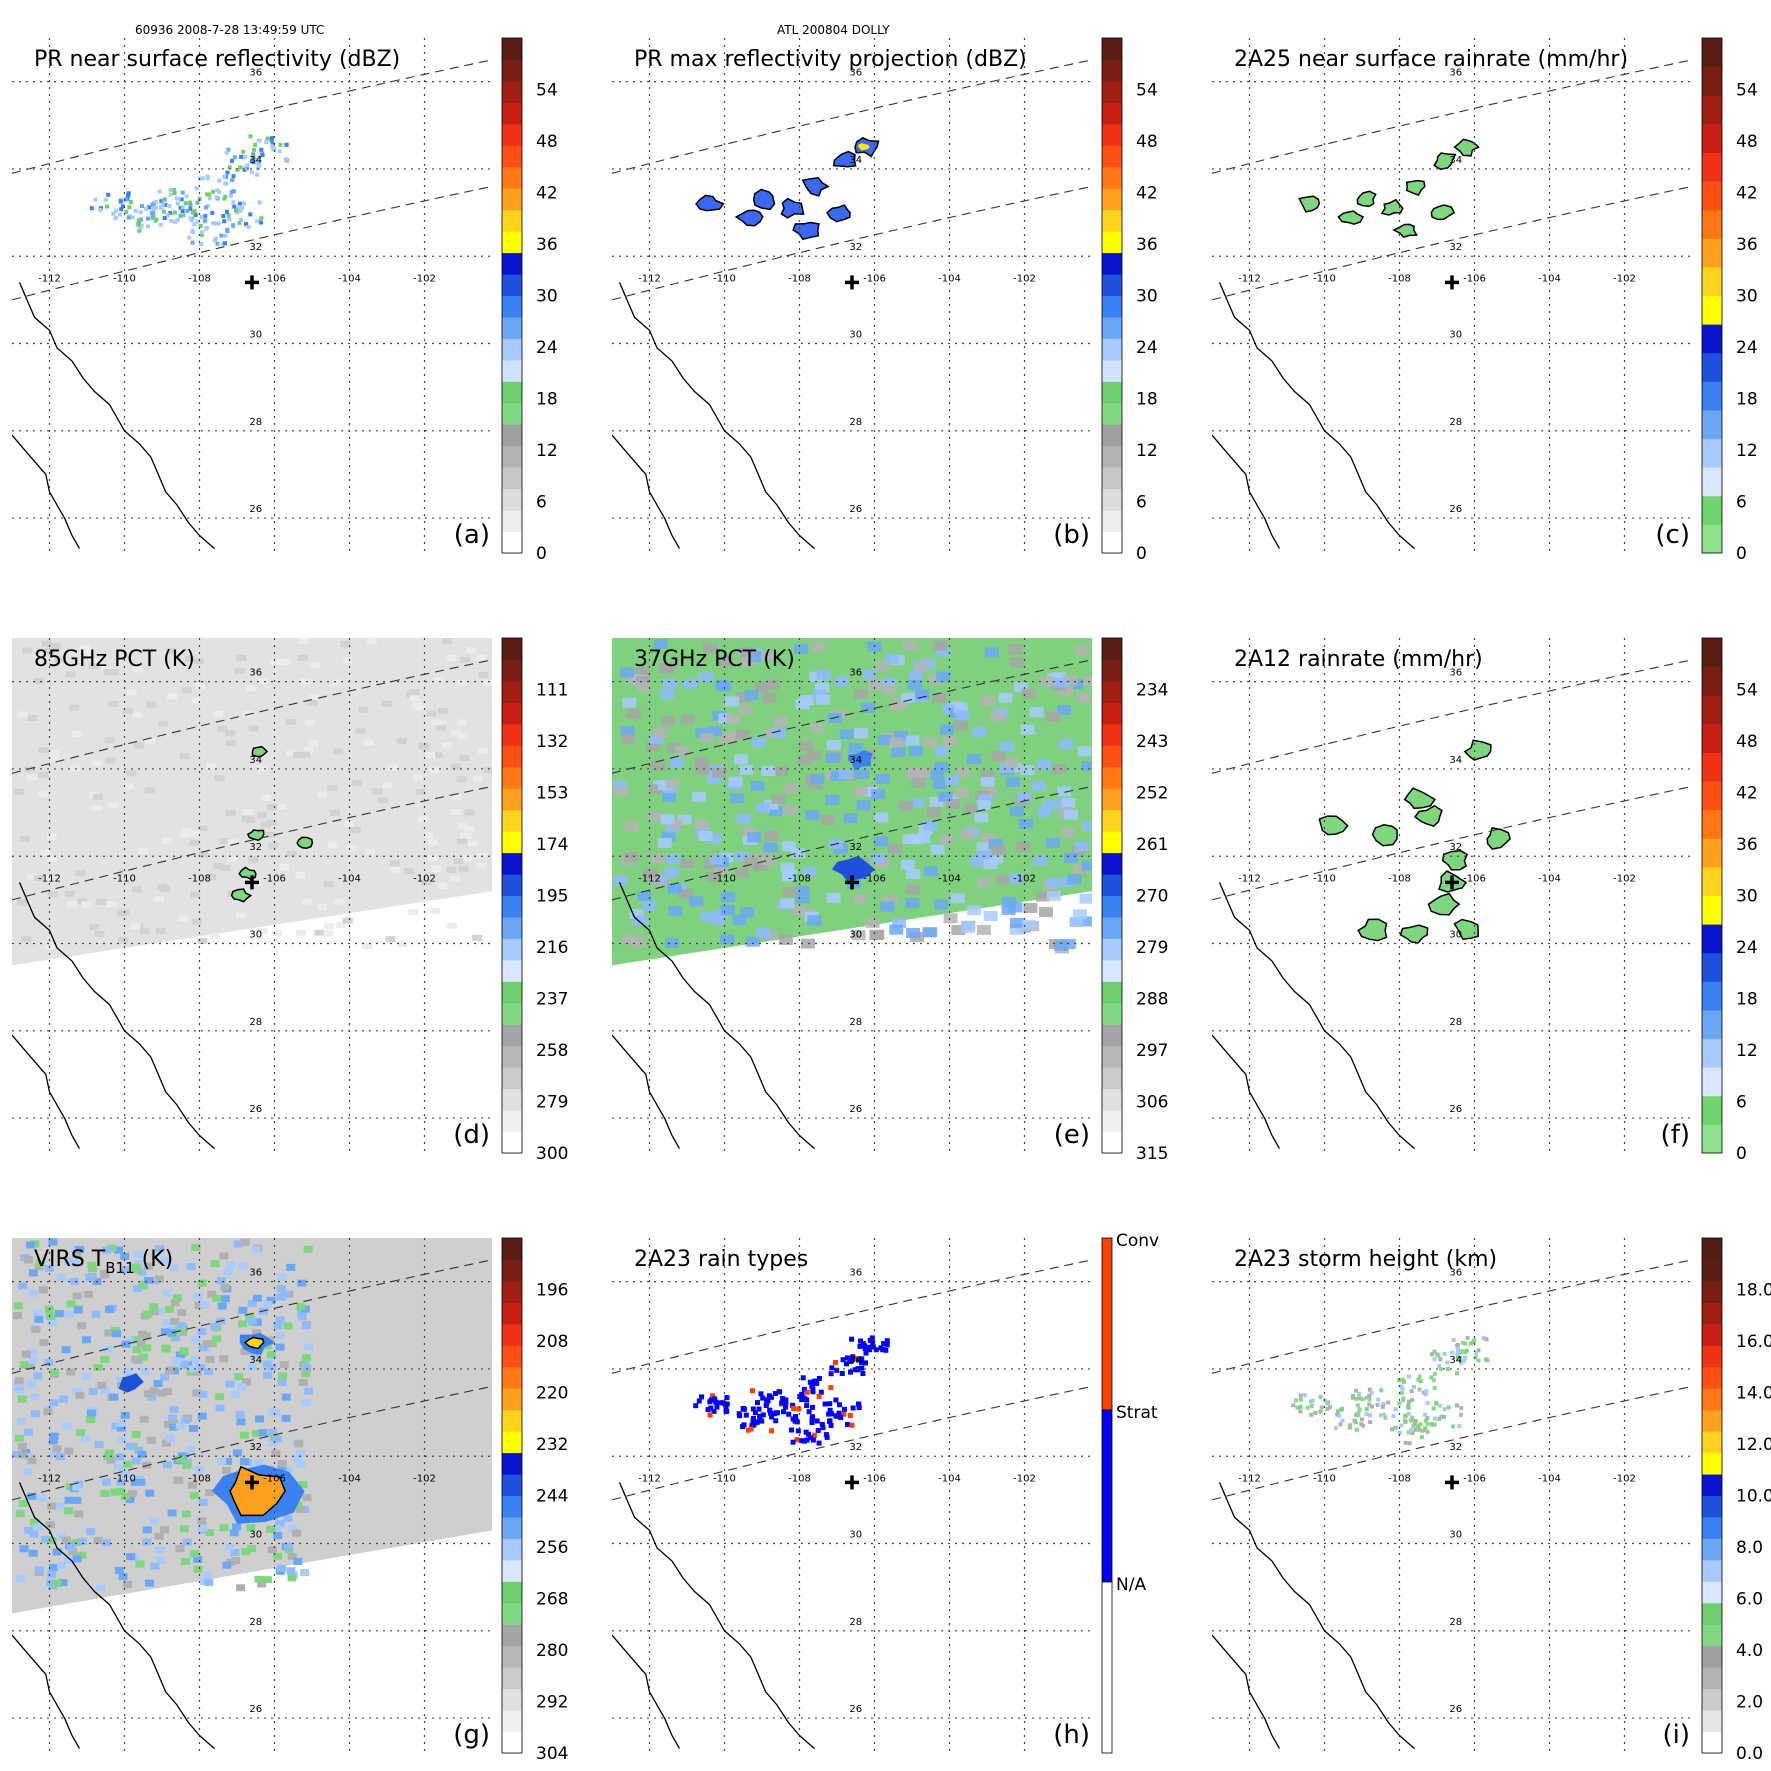 This screenshot has height=1771, width=1771. What do you see at coordinates (305, 842) in the screenshot?
I see `precip-cell` at bounding box center [305, 842].